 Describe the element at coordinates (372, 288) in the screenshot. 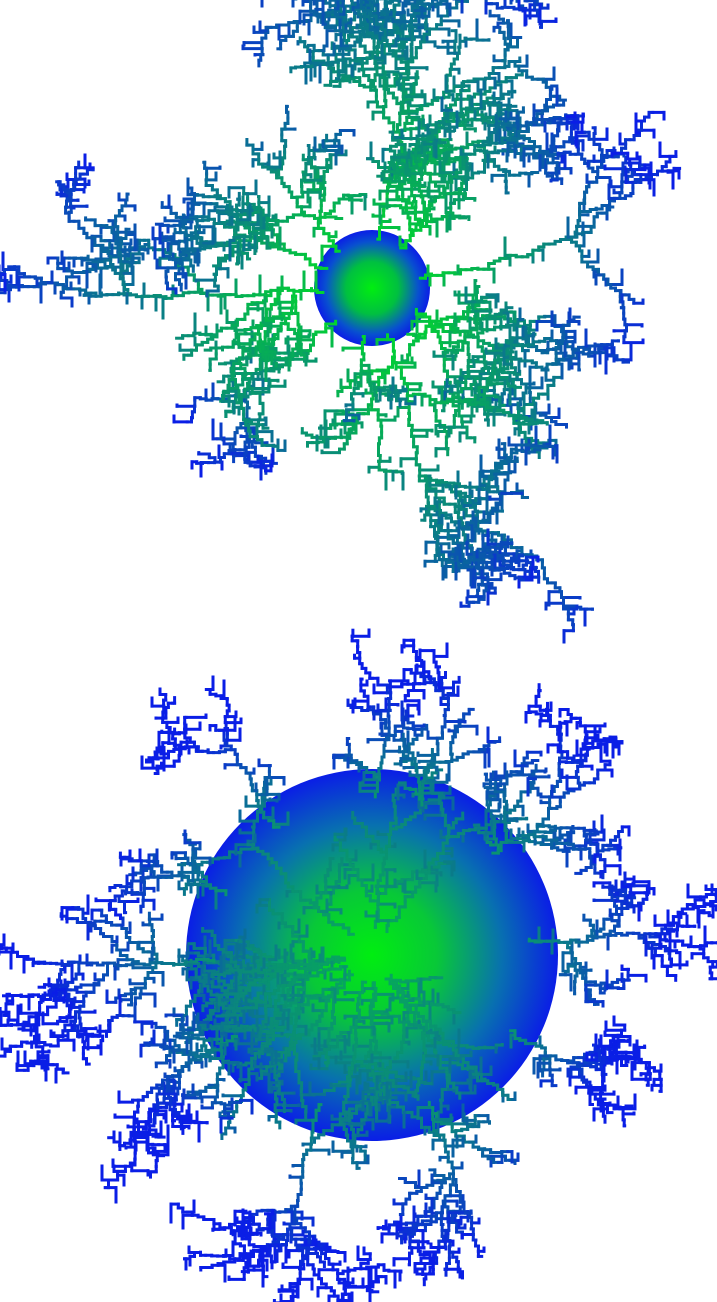

I see `upper-core-disk` at that location.